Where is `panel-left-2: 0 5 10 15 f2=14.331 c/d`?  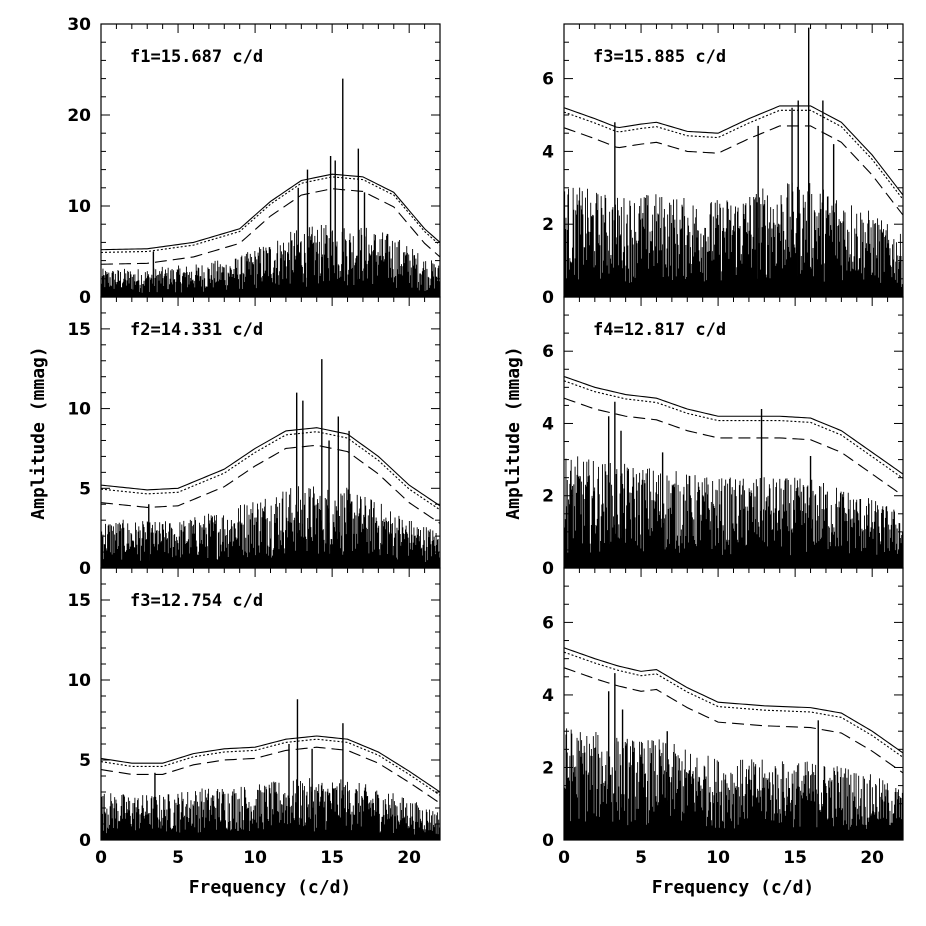 panel-left-2: 0 5 10 15 f2=14.331 c/d is located at coordinates (254, 437).